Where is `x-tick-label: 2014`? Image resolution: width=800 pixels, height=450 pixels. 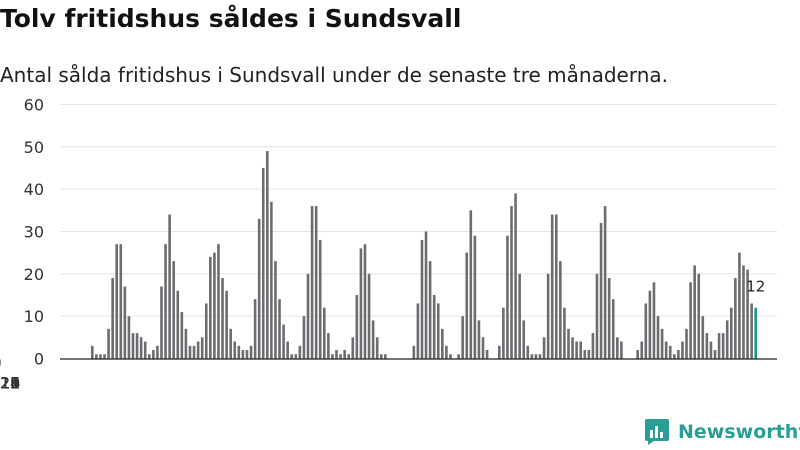
x-tick-label: 2014 is located at coordinates (10, 383).